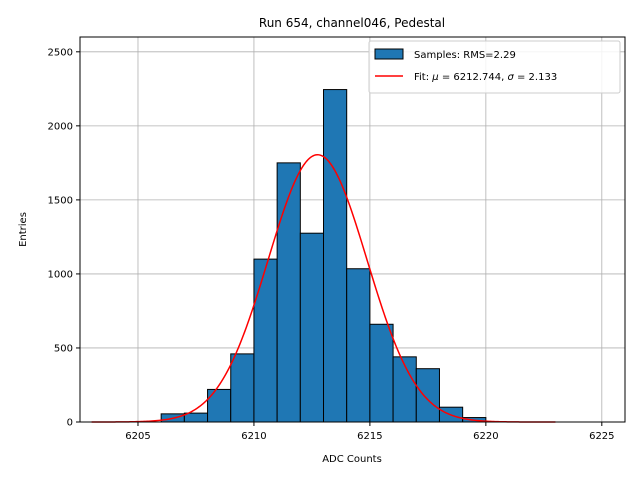  What do you see at coordinates (60, 126) in the screenshot?
I see `y-tick-label: 2000` at bounding box center [60, 126].